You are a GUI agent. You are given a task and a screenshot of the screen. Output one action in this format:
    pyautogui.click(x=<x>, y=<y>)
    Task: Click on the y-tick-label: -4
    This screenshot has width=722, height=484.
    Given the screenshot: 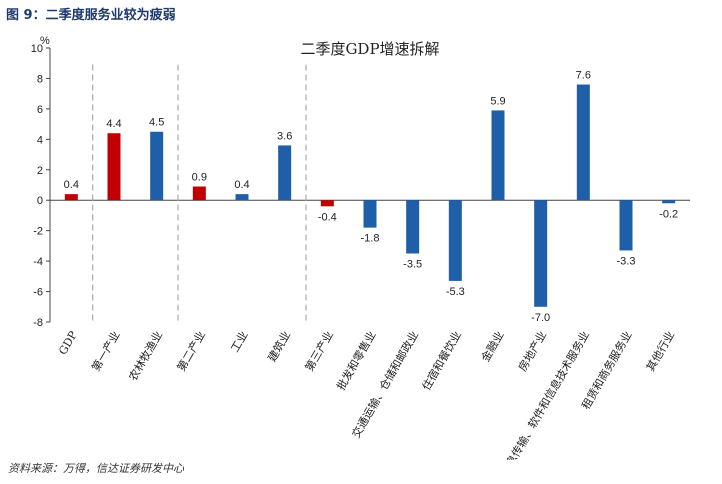 What is the action you would take?
    pyautogui.click(x=38, y=262)
    